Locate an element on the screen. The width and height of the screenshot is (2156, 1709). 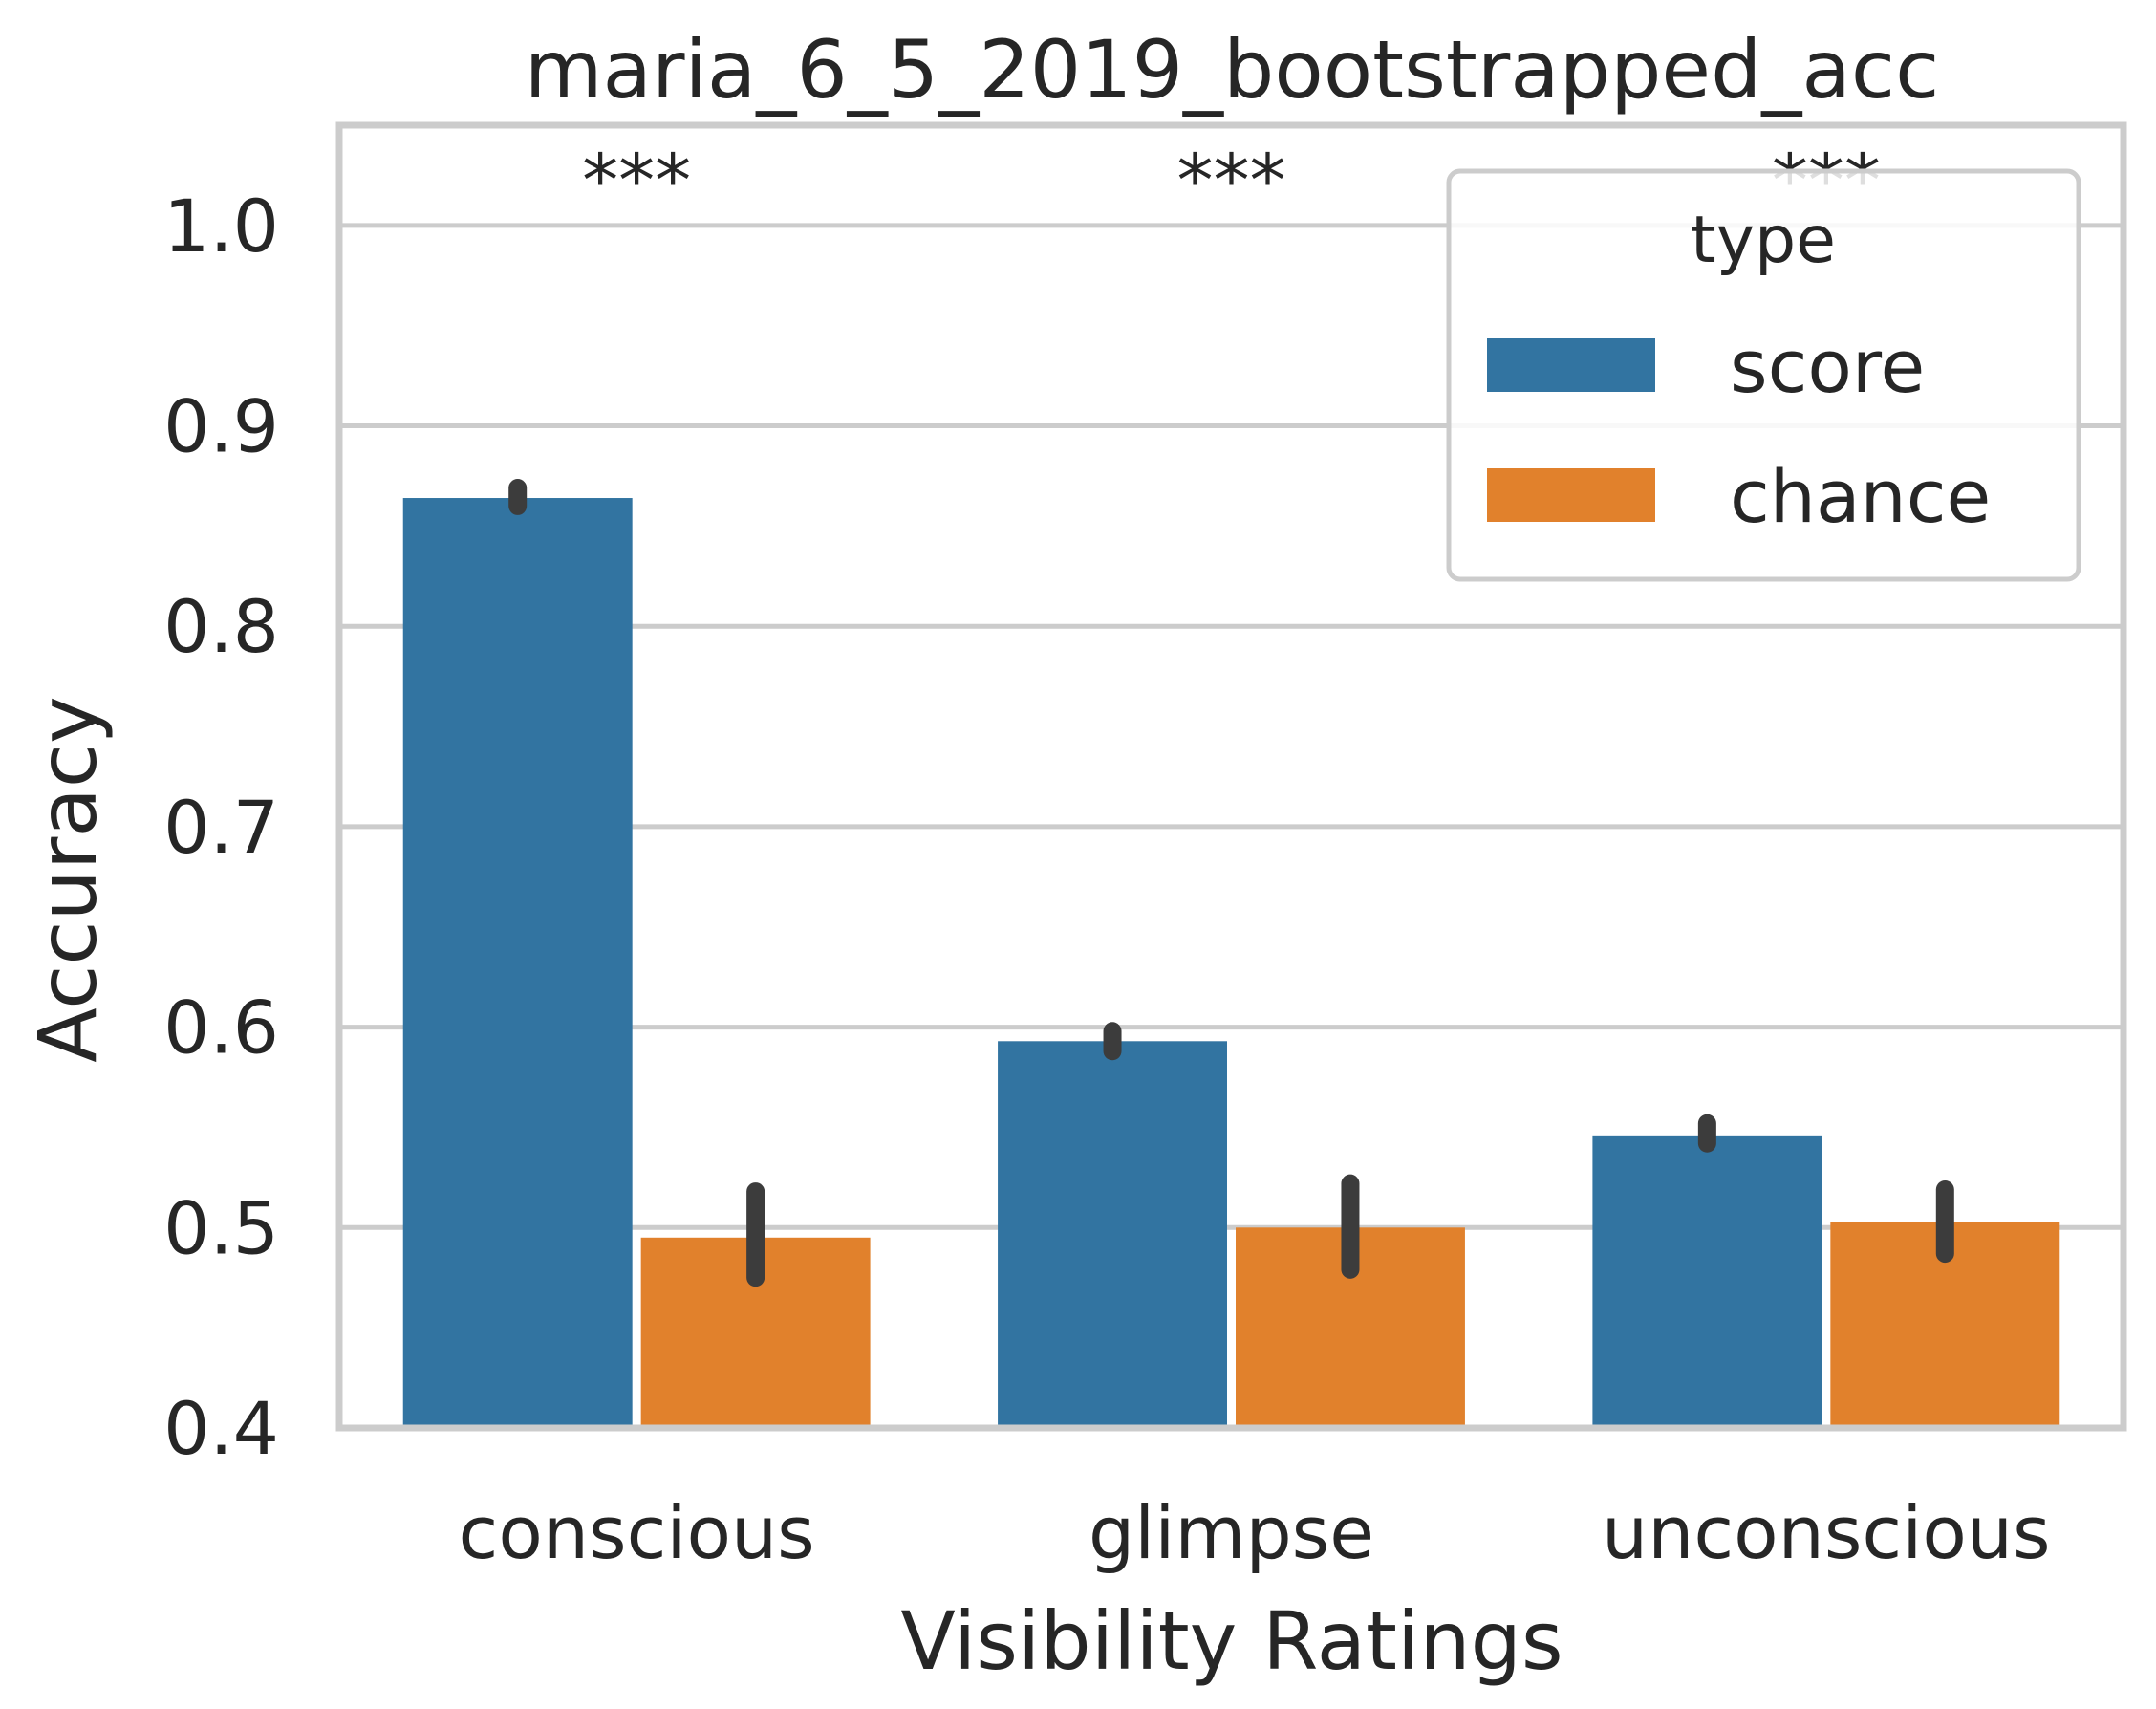
y-axis-label: Accuracy is located at coordinates (68, 879).